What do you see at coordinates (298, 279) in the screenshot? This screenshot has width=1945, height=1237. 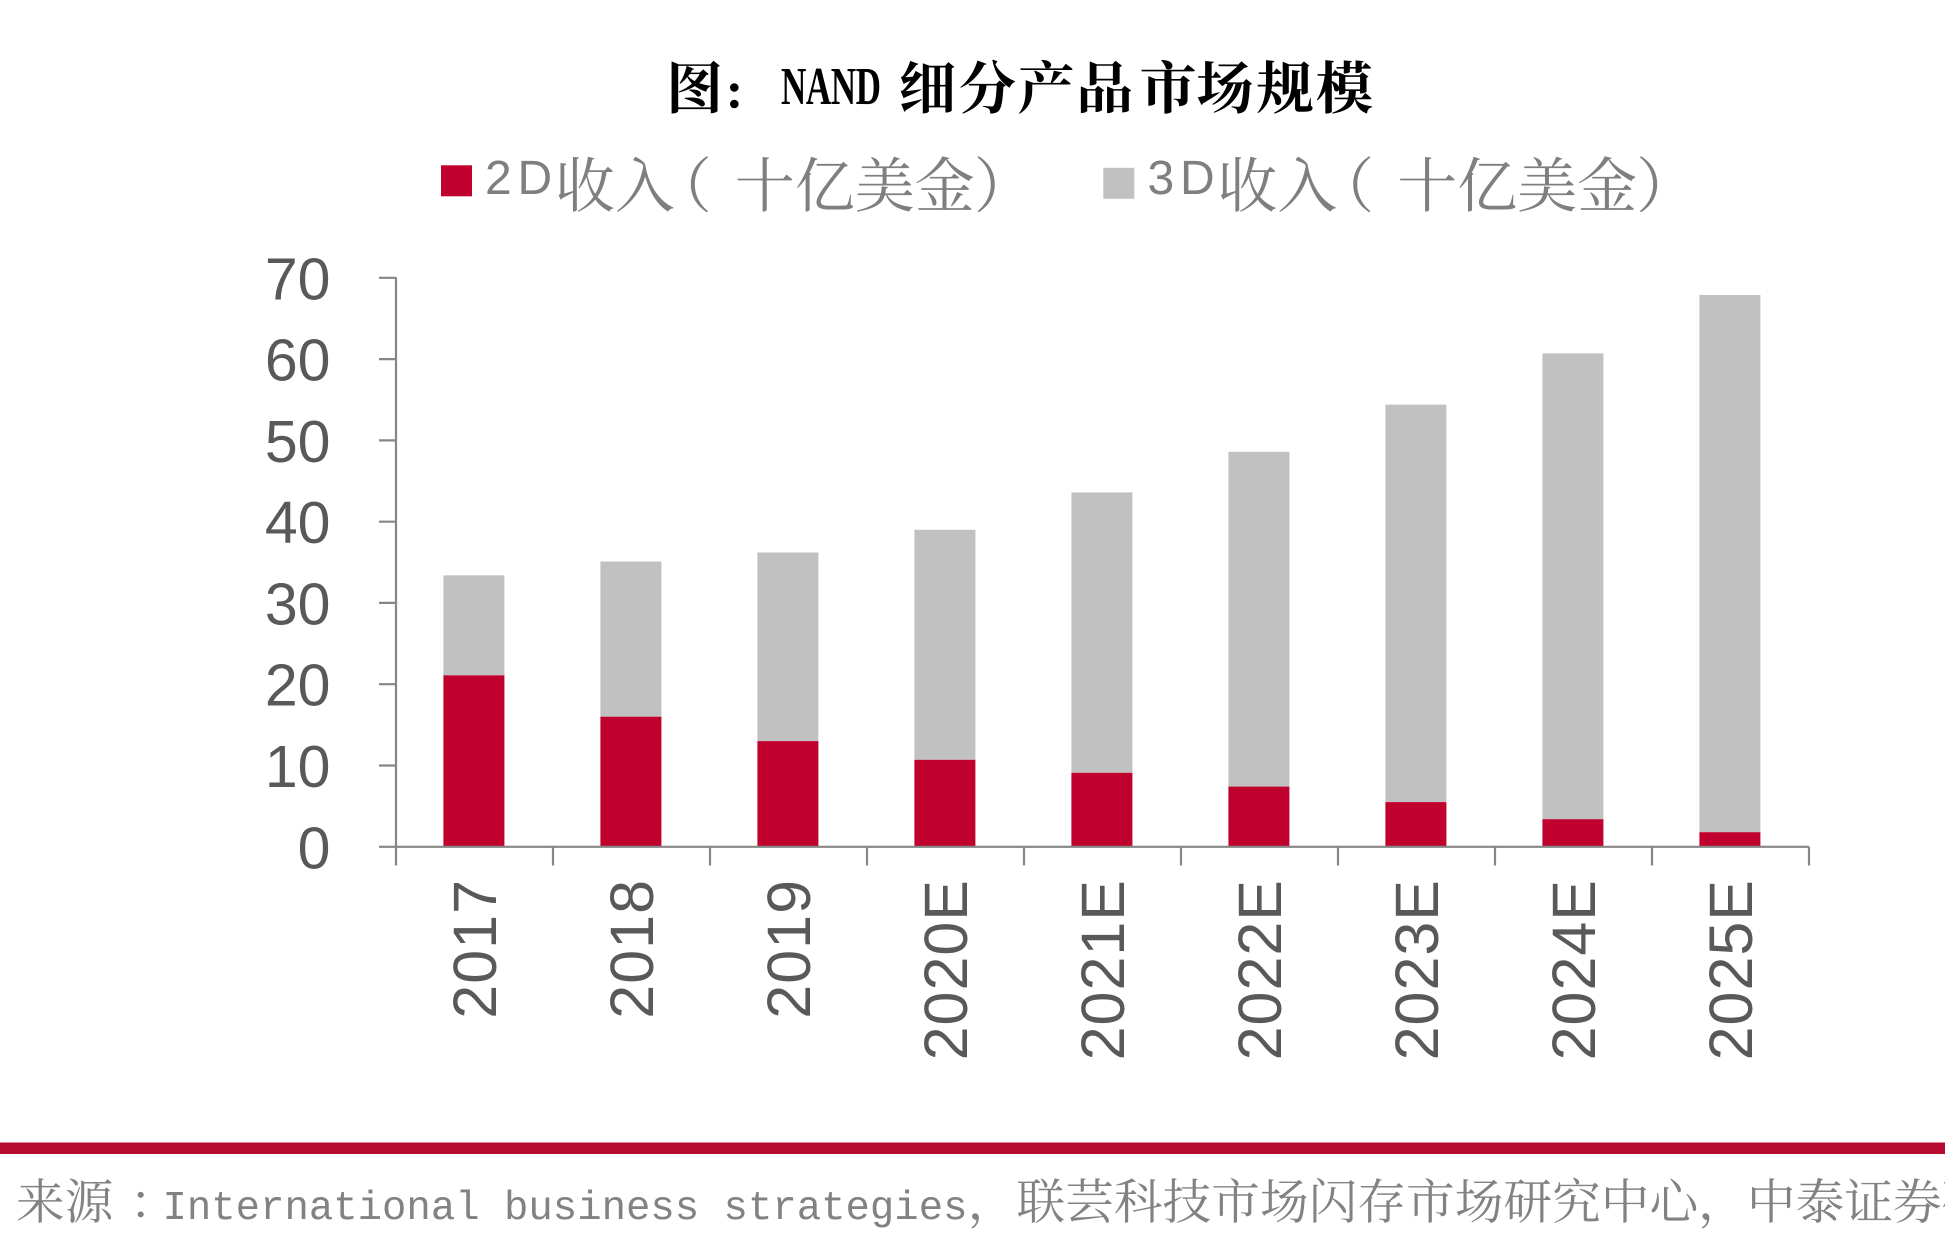 I see `svg-text: 70` at bounding box center [298, 279].